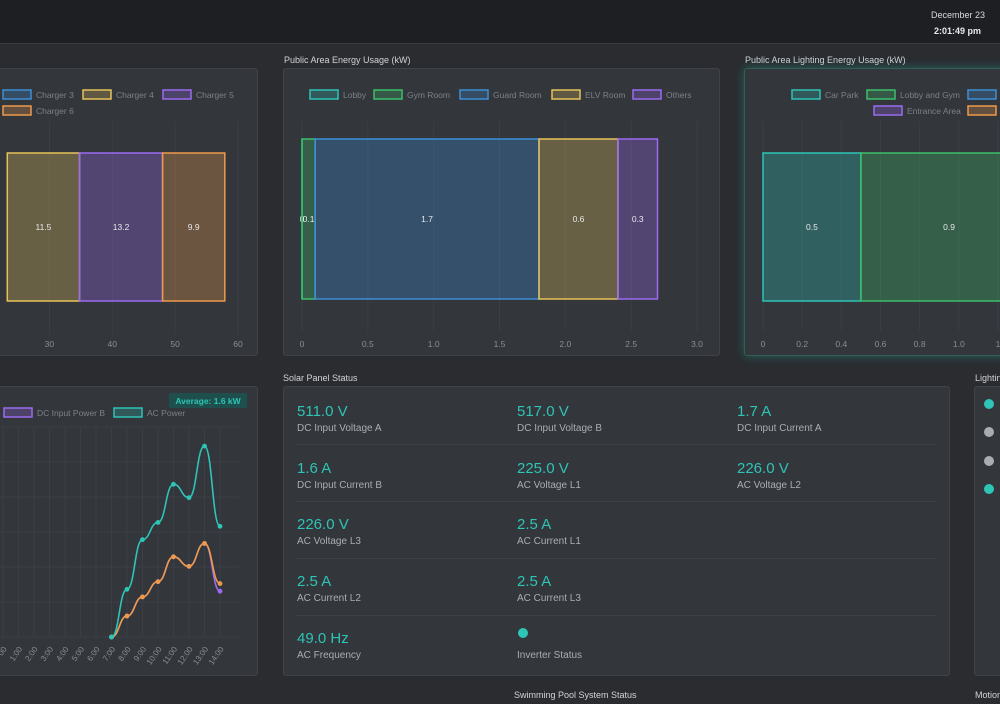 Image resolution: width=1000 pixels, height=704 pixels. I want to click on bar-value-label: 1.7, so click(427, 219).